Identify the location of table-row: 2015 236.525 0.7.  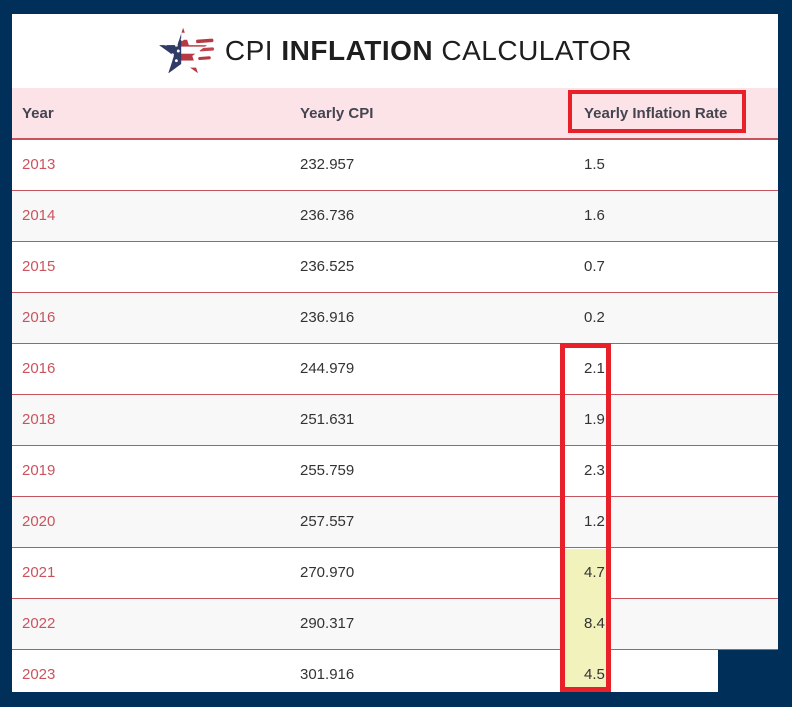
(395, 267).